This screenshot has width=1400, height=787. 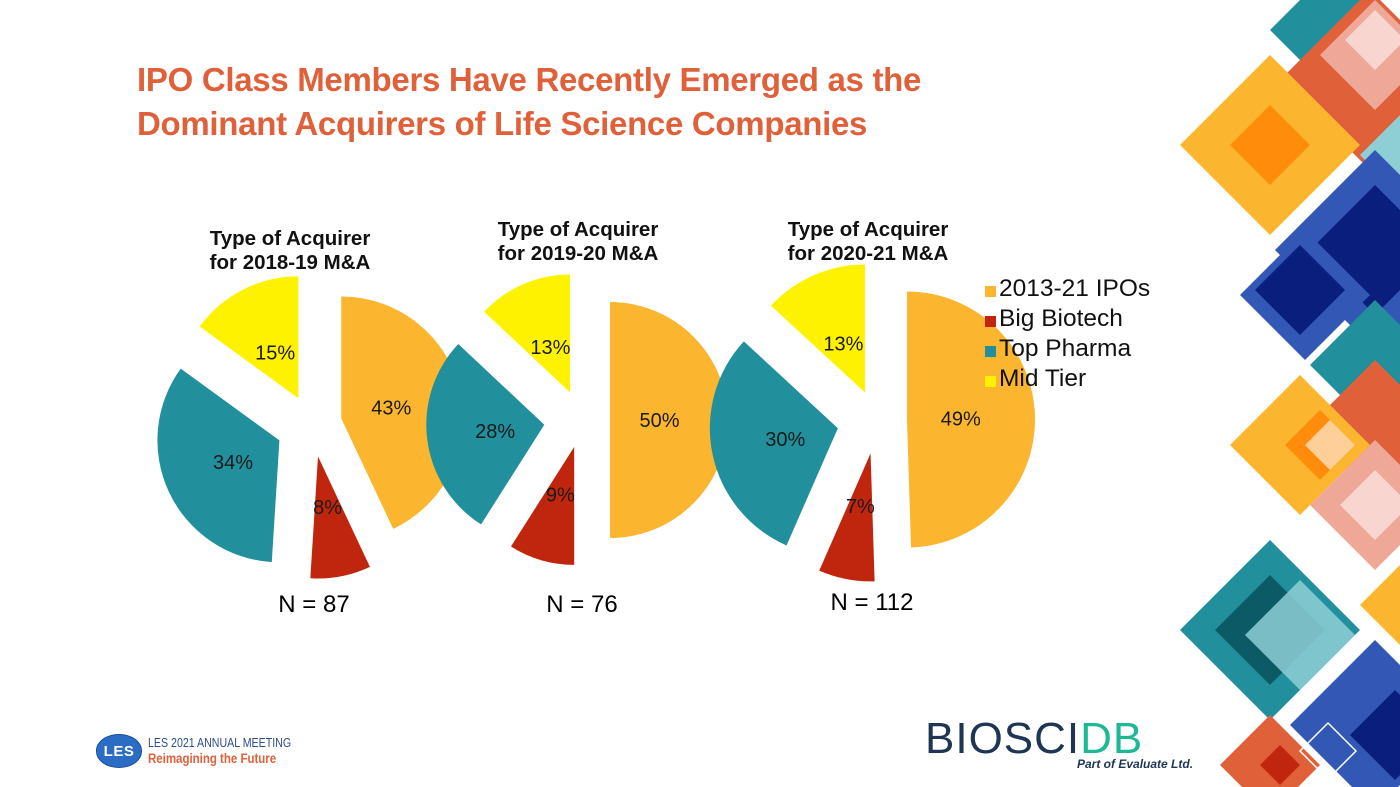 I want to click on bioscidb-subtitle: Part of Evaluate Ltd., so click(x=1135, y=764).